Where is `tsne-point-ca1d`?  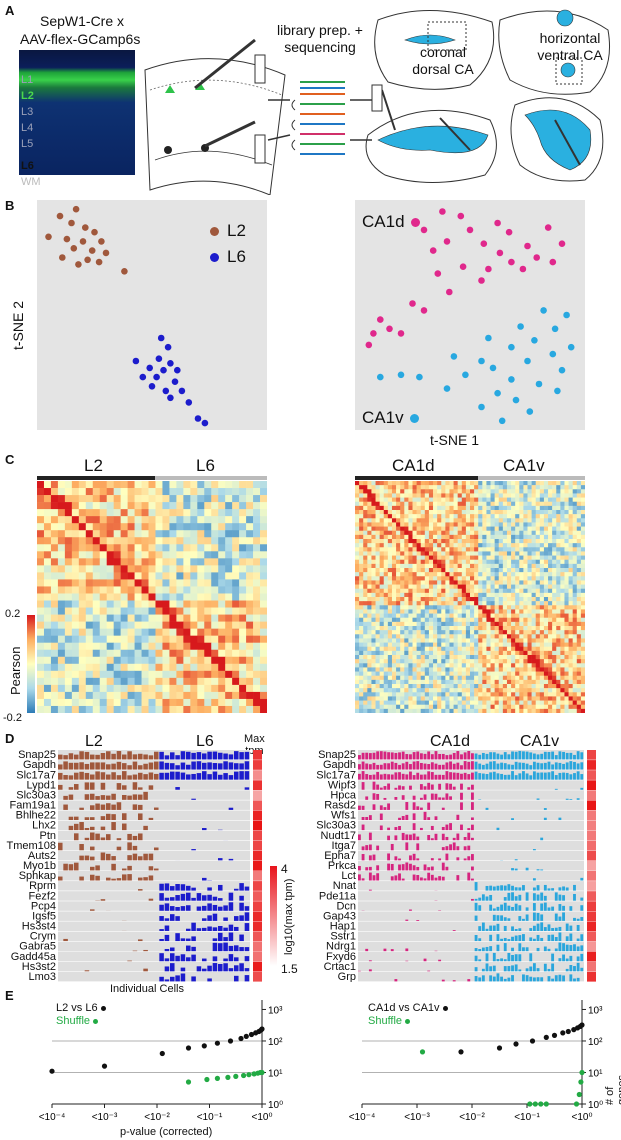 tsne-point-ca1d is located at coordinates (470, 230).